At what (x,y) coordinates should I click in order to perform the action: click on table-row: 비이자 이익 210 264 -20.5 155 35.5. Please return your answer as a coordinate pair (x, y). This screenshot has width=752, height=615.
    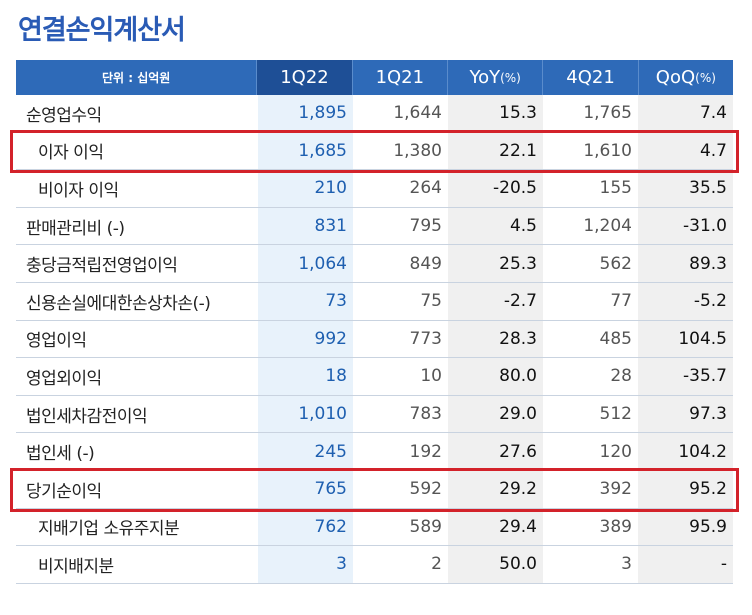
    Looking at the image, I should click on (374, 189).